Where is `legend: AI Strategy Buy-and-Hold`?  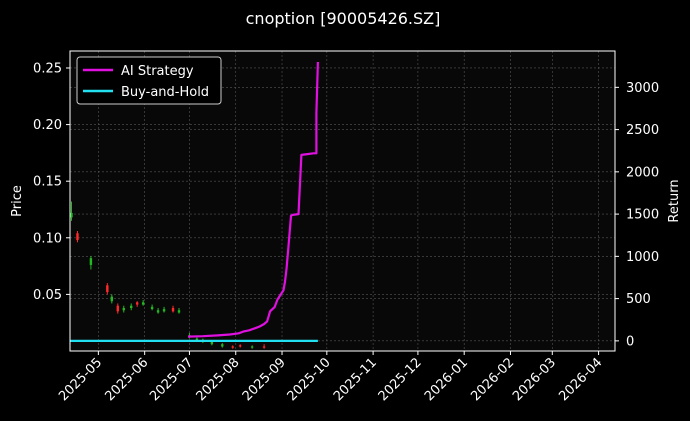 legend: AI Strategy Buy-and-Hold is located at coordinates (149, 80).